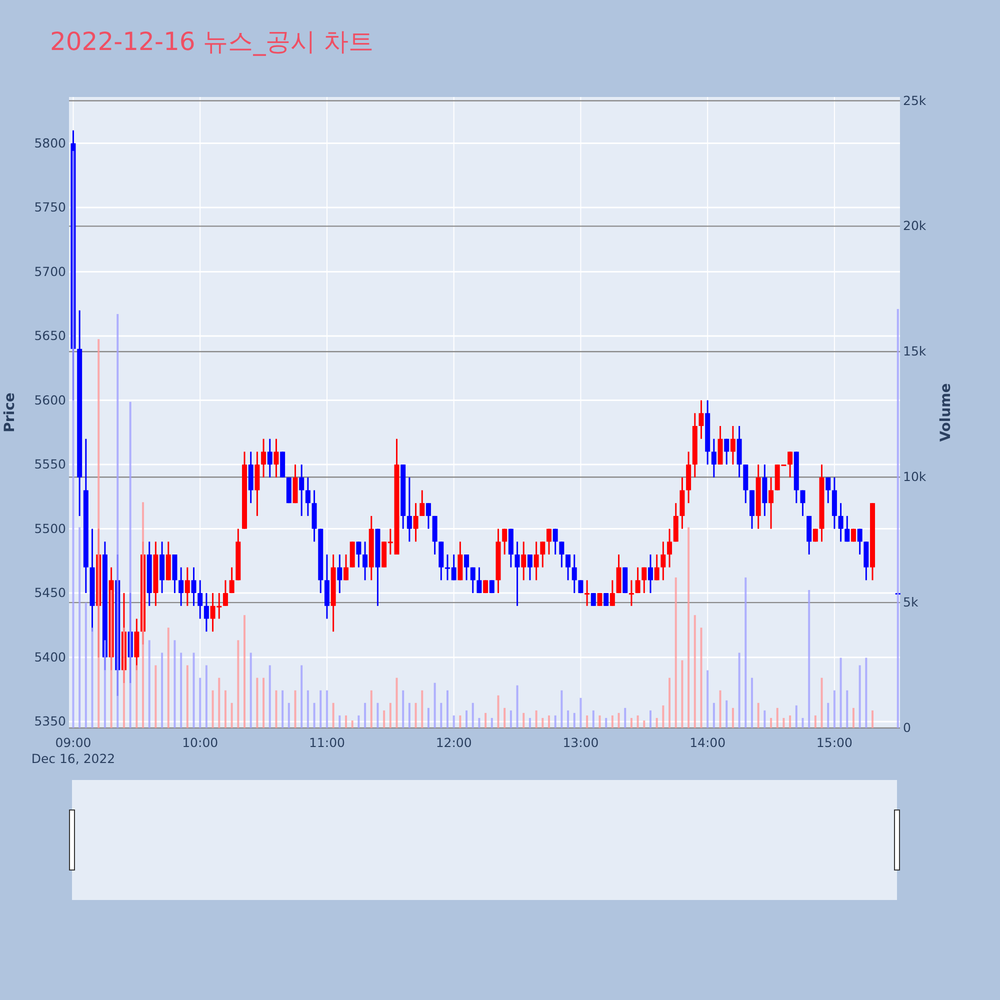  Describe the element at coordinates (50, 464) in the screenshot. I see `y-tick-label: 5550` at that location.